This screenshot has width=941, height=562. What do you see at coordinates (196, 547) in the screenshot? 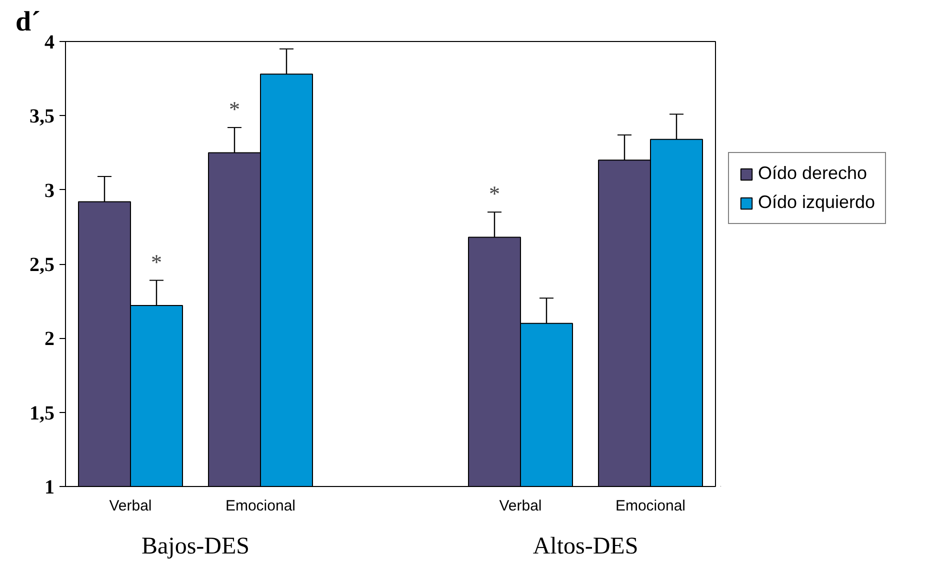
I see `text: Bajos-DES` at bounding box center [196, 547].